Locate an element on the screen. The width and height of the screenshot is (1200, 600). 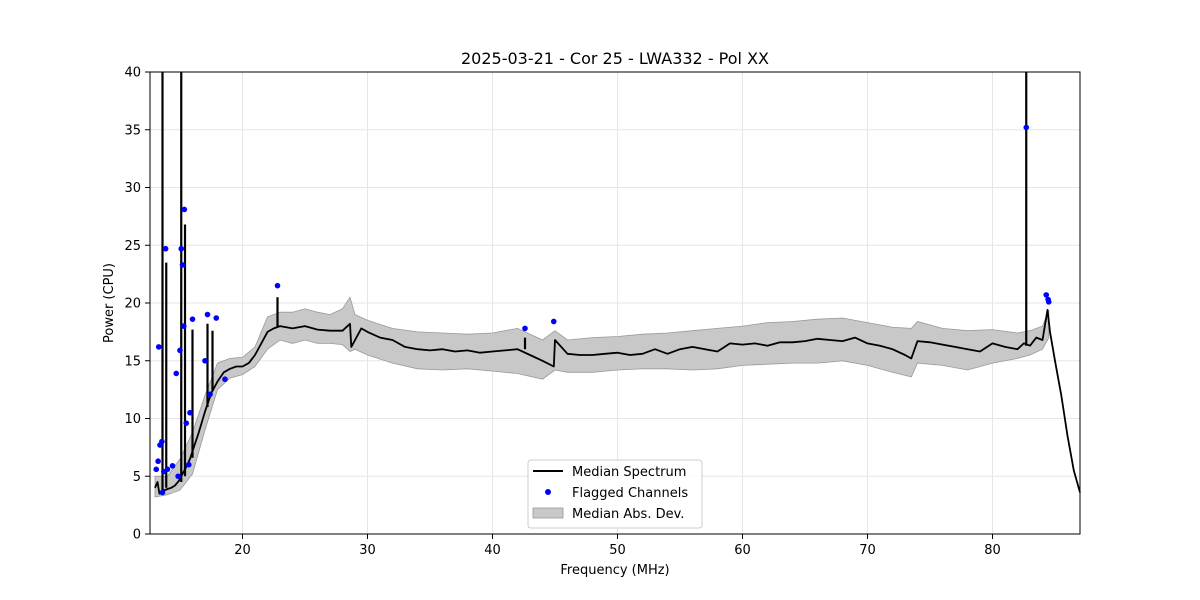
legend-box is located at coordinates (615, 494).